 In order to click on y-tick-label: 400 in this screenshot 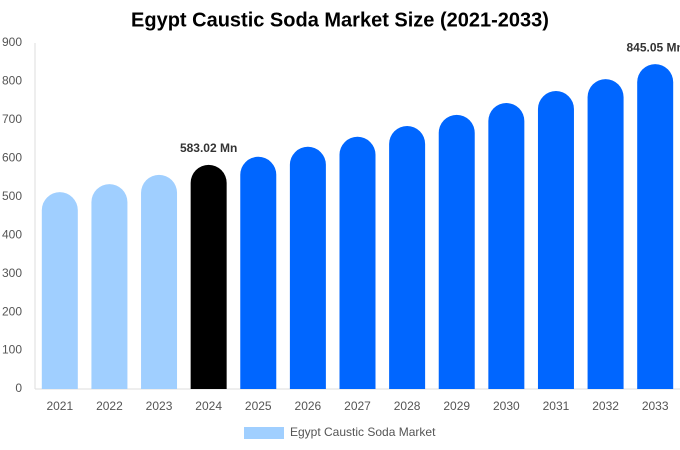, I will do `click(12, 234)`.